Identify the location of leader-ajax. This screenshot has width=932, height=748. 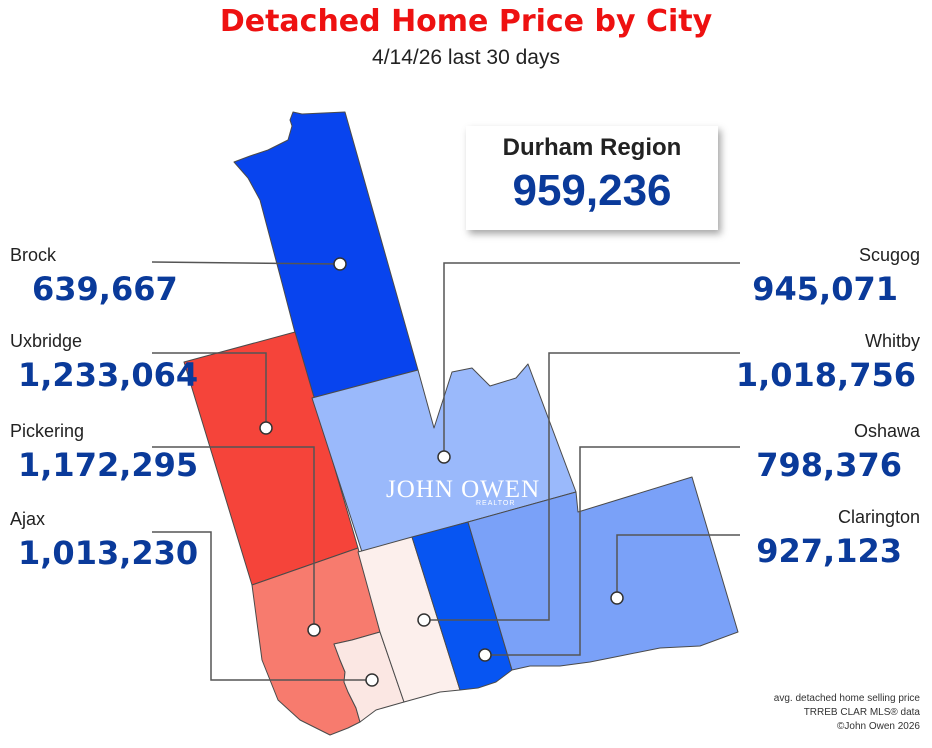
(262, 606).